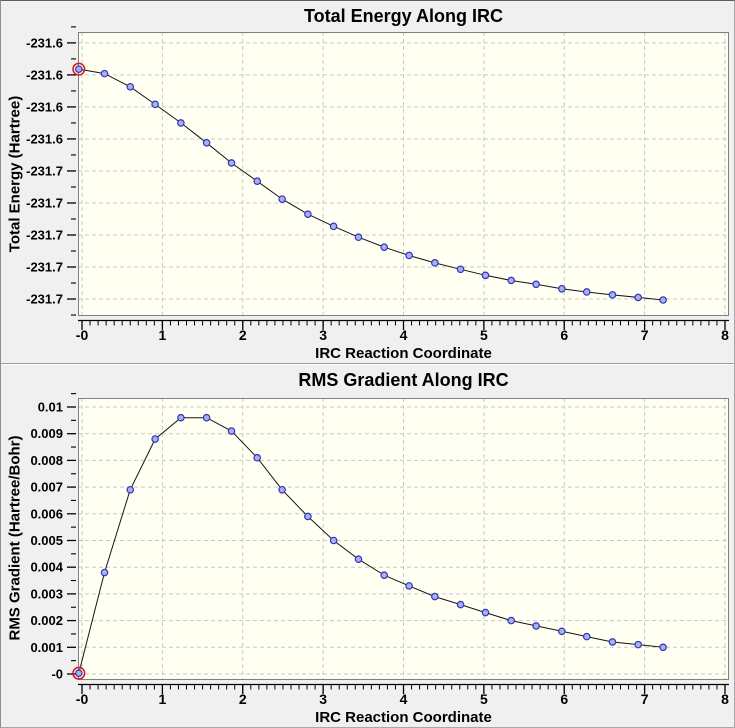 This screenshot has height=728, width=735. I want to click on y-tick-label: 0.007, so click(46, 487).